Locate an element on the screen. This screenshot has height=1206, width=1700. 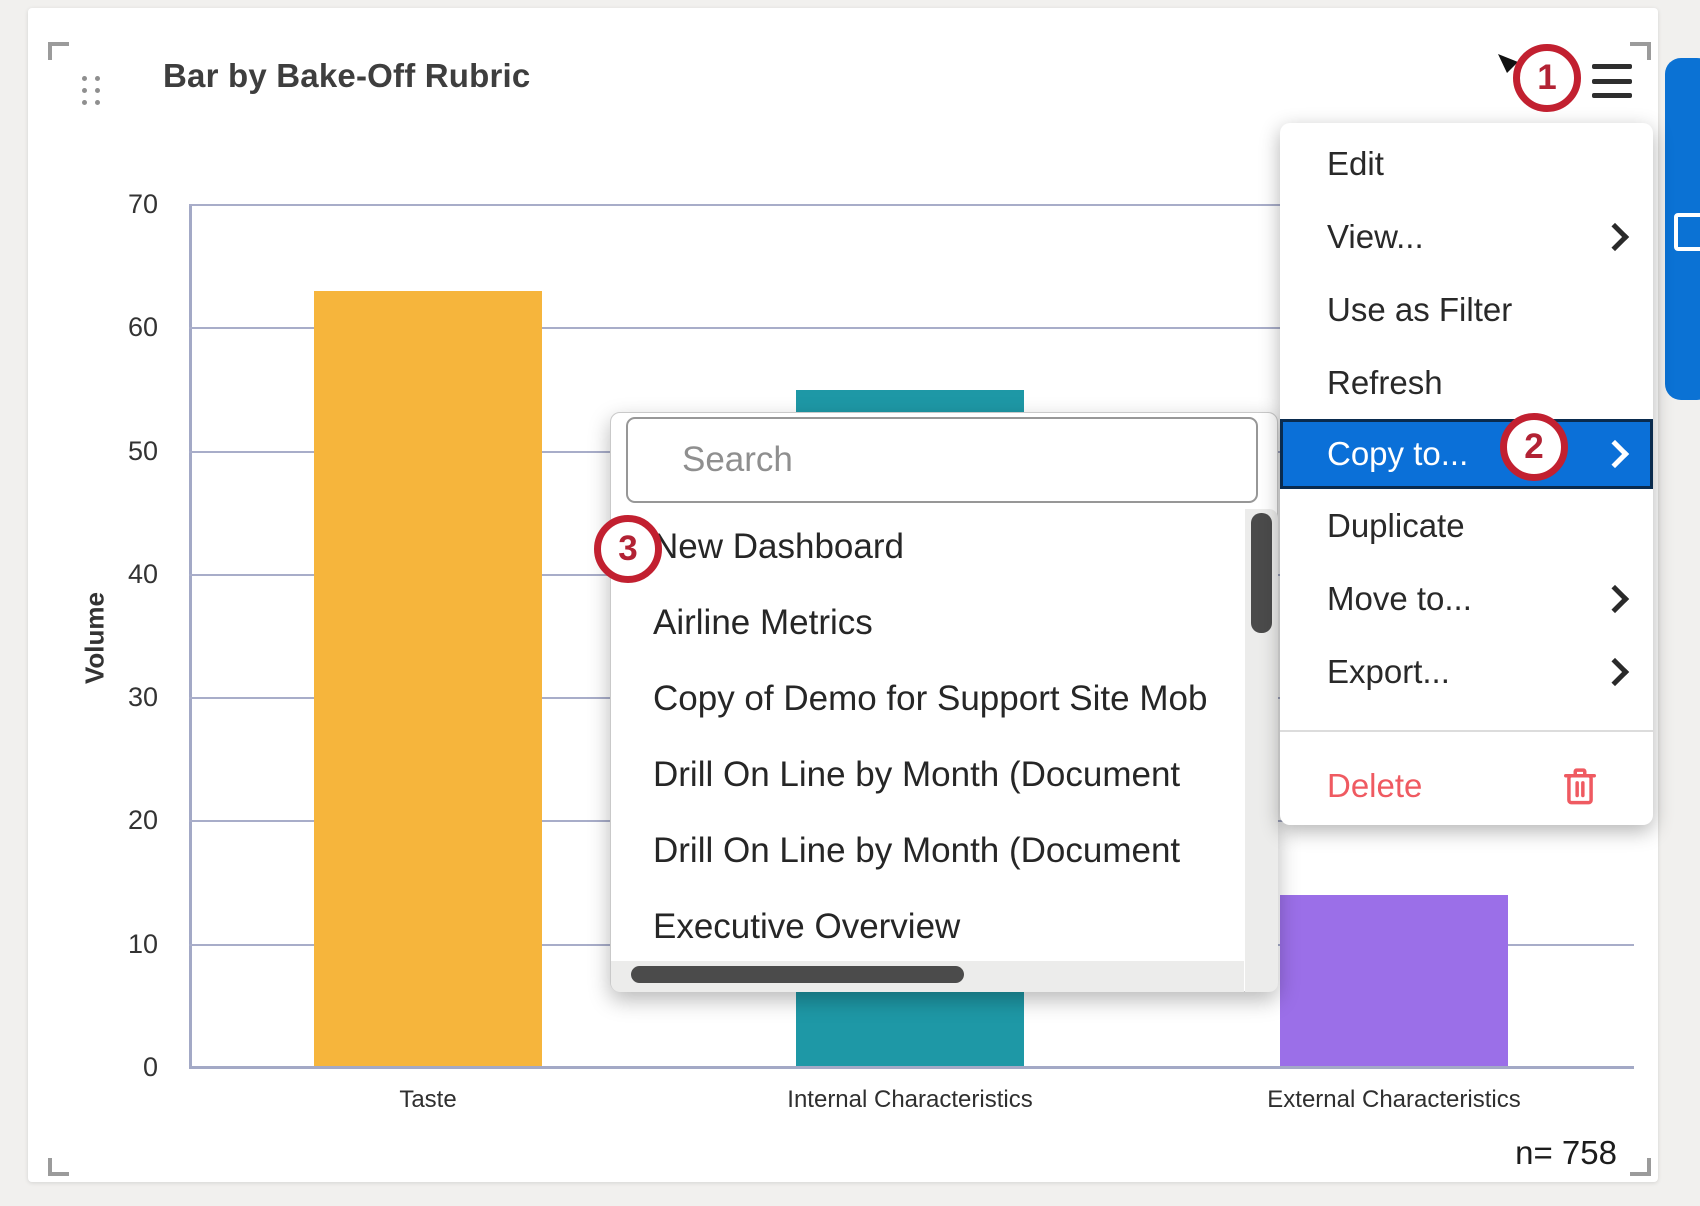
y-tick-label-10: 10 is located at coordinates (142, 943).